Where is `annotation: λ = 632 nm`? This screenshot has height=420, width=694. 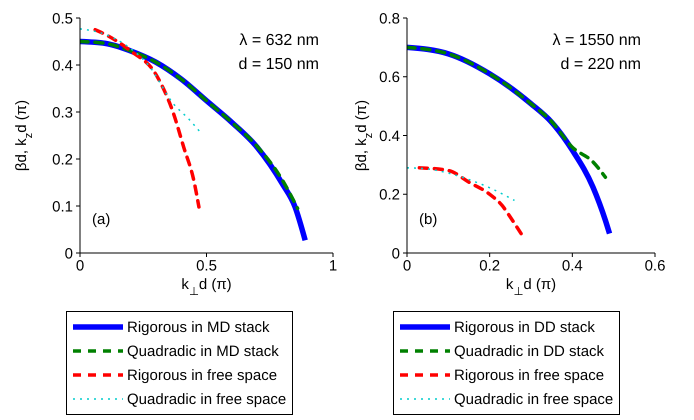
annotation: λ = 632 nm is located at coordinates (279, 41).